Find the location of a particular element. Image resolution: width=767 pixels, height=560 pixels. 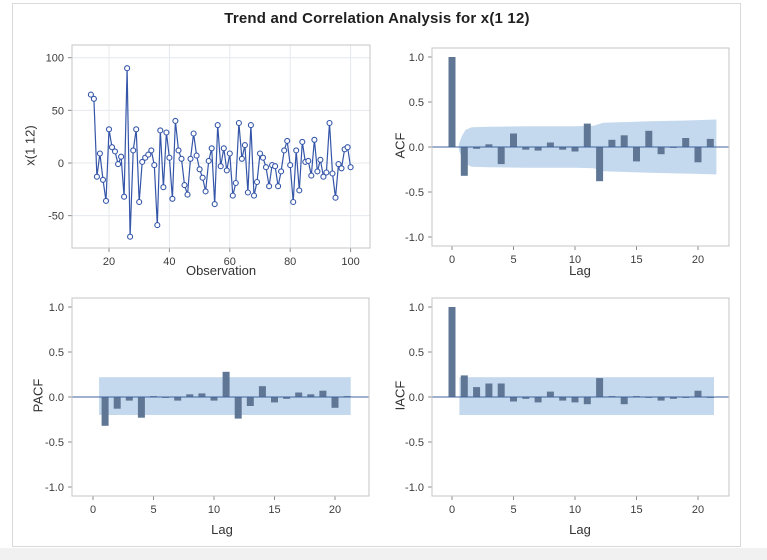

gridlines is located at coordinates (221, 146).